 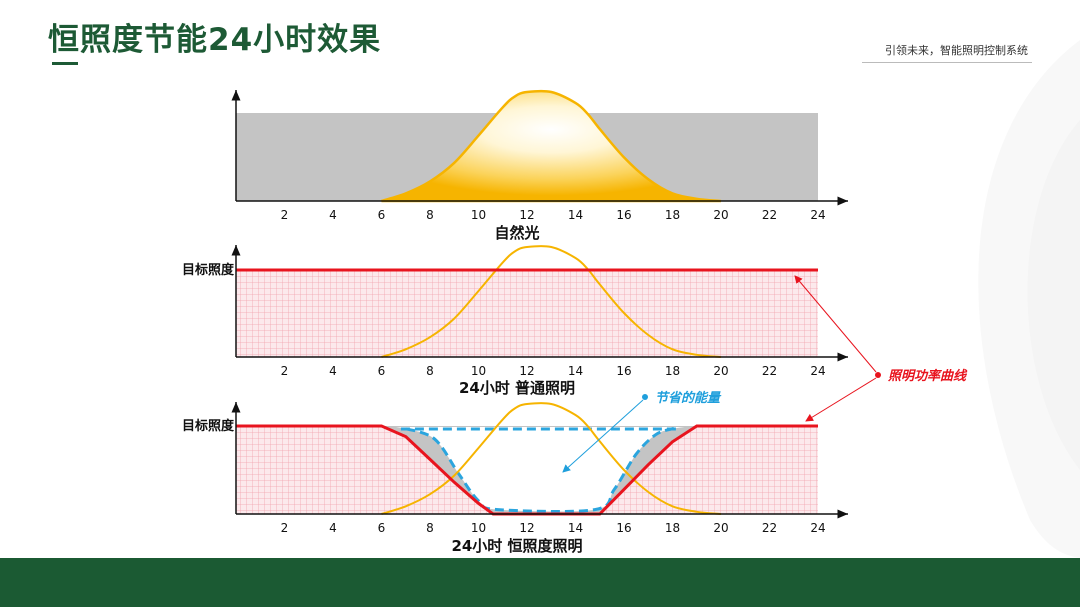 I want to click on annotation-arrow-upper, so click(x=835, y=324).